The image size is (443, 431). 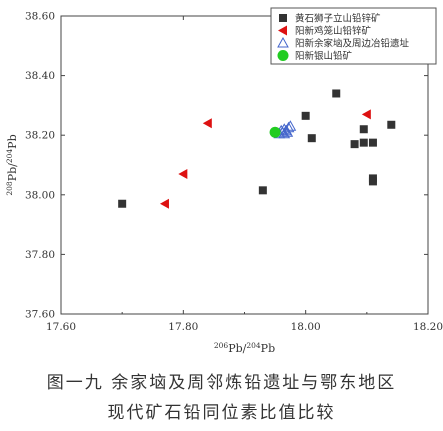 I want to click on legend-label: 黄石狮子立山铅锌矿, so click(x=338, y=19).